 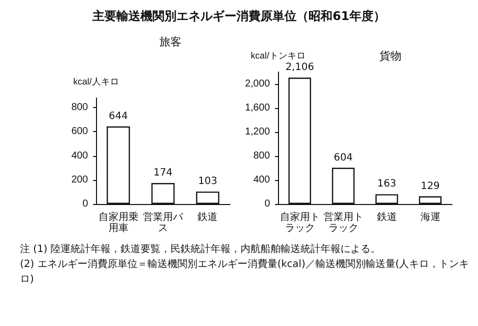 I want to click on chart-subtitle: 貨物, so click(x=391, y=56).